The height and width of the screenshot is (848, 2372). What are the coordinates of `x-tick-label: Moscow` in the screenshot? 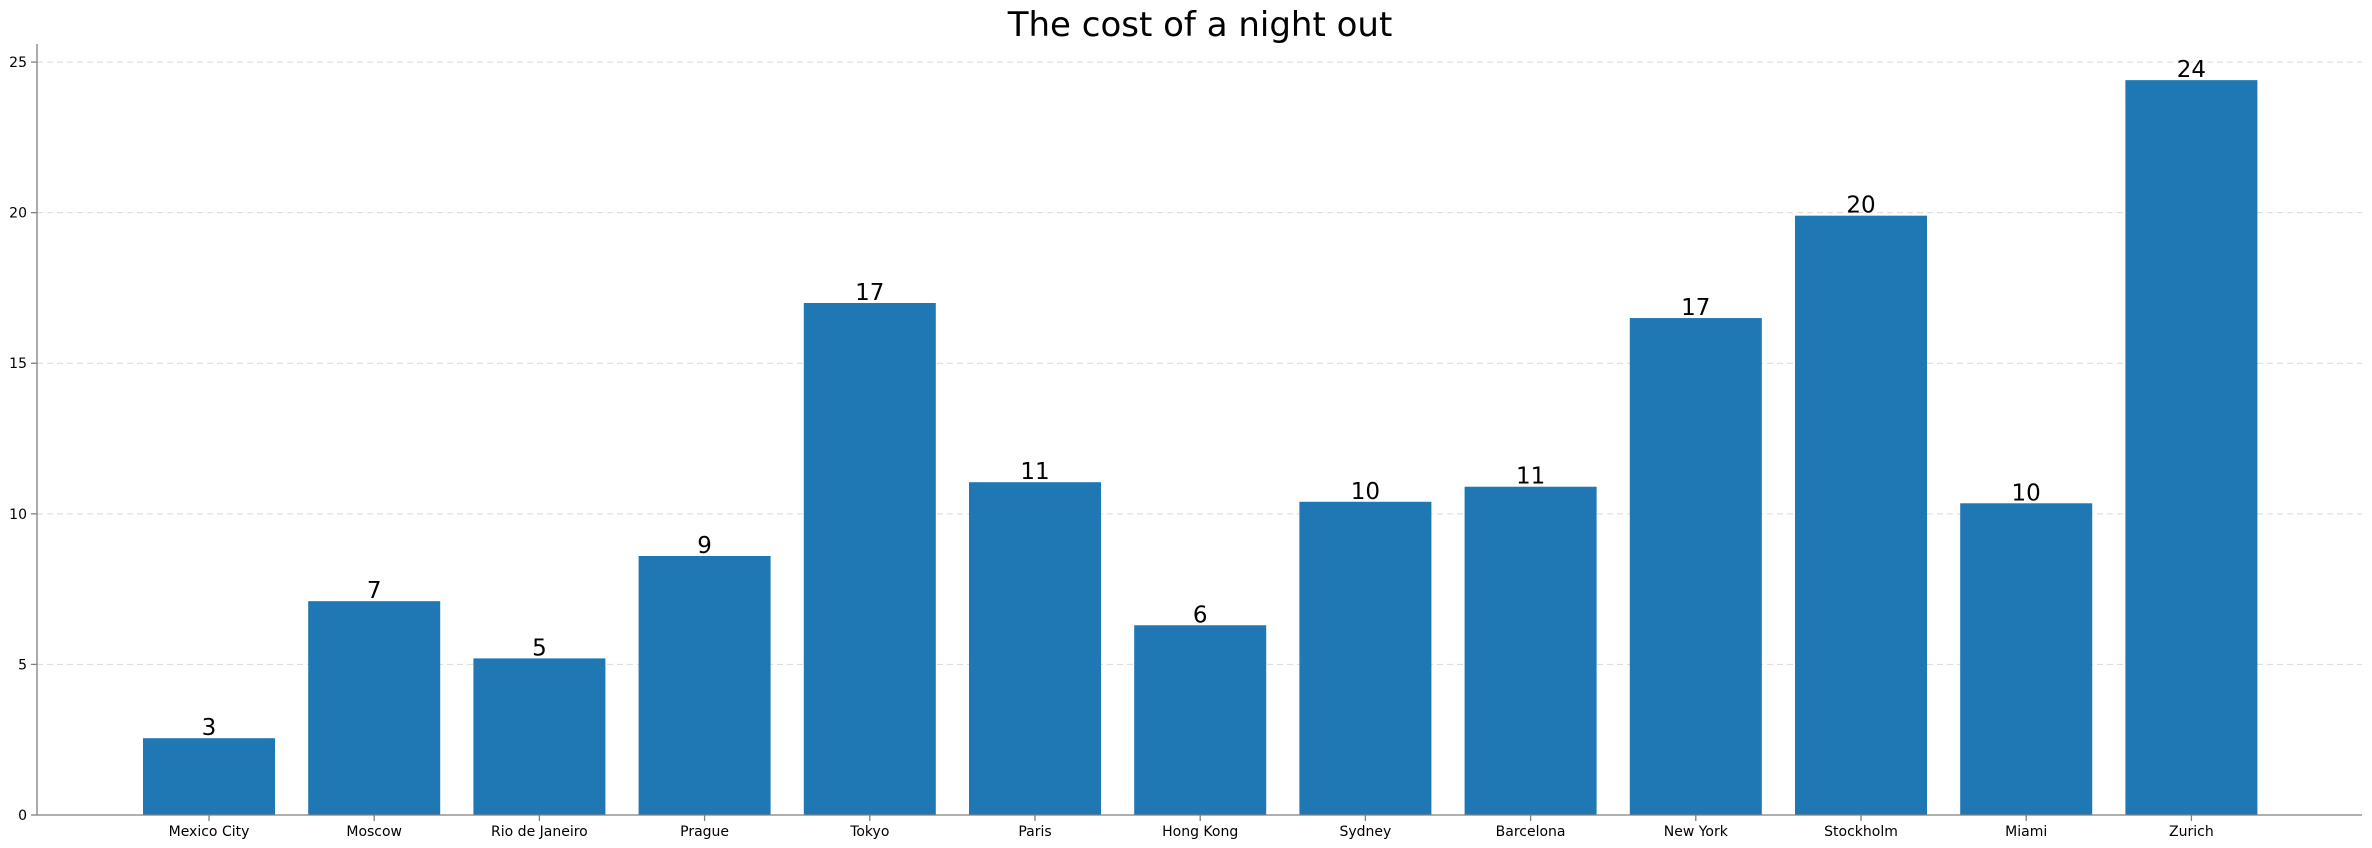 It's located at (374, 832).